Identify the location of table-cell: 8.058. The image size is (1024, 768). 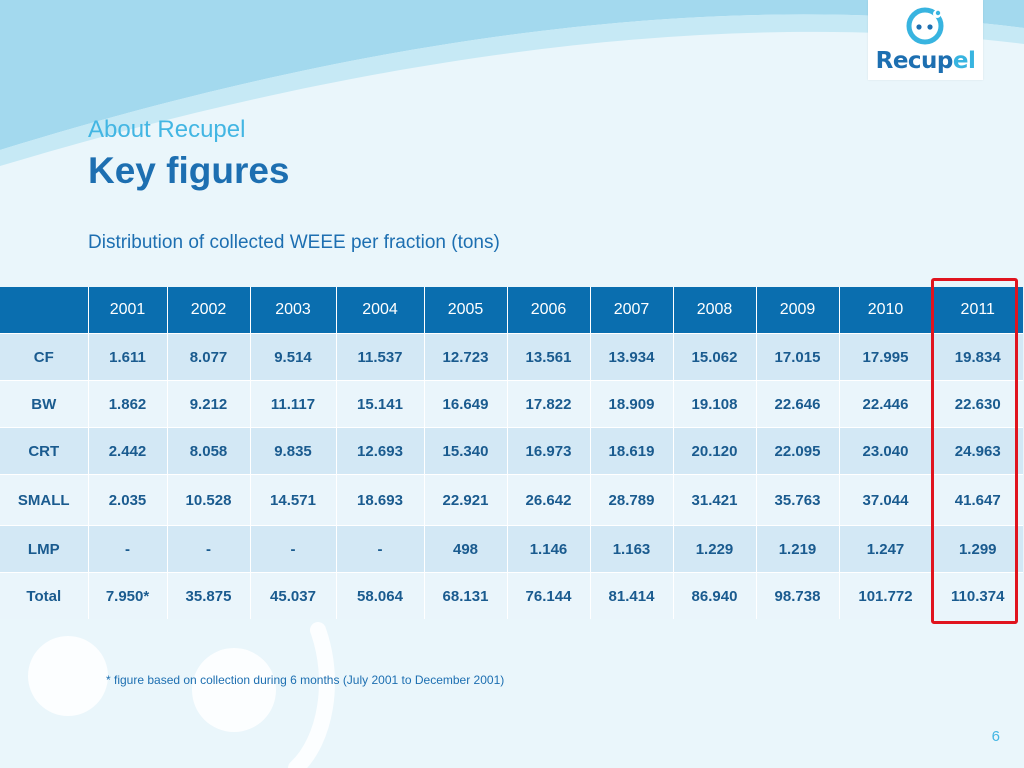
(208, 451).